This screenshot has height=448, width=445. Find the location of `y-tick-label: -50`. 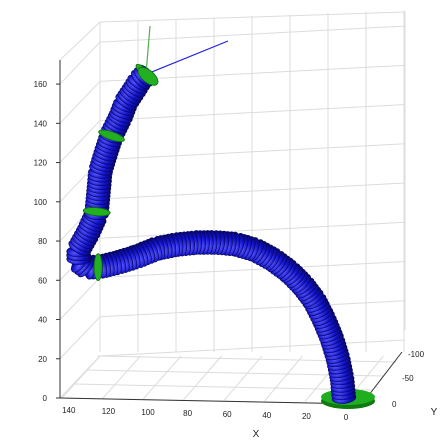

y-tick-label: -50 is located at coordinates (408, 378).